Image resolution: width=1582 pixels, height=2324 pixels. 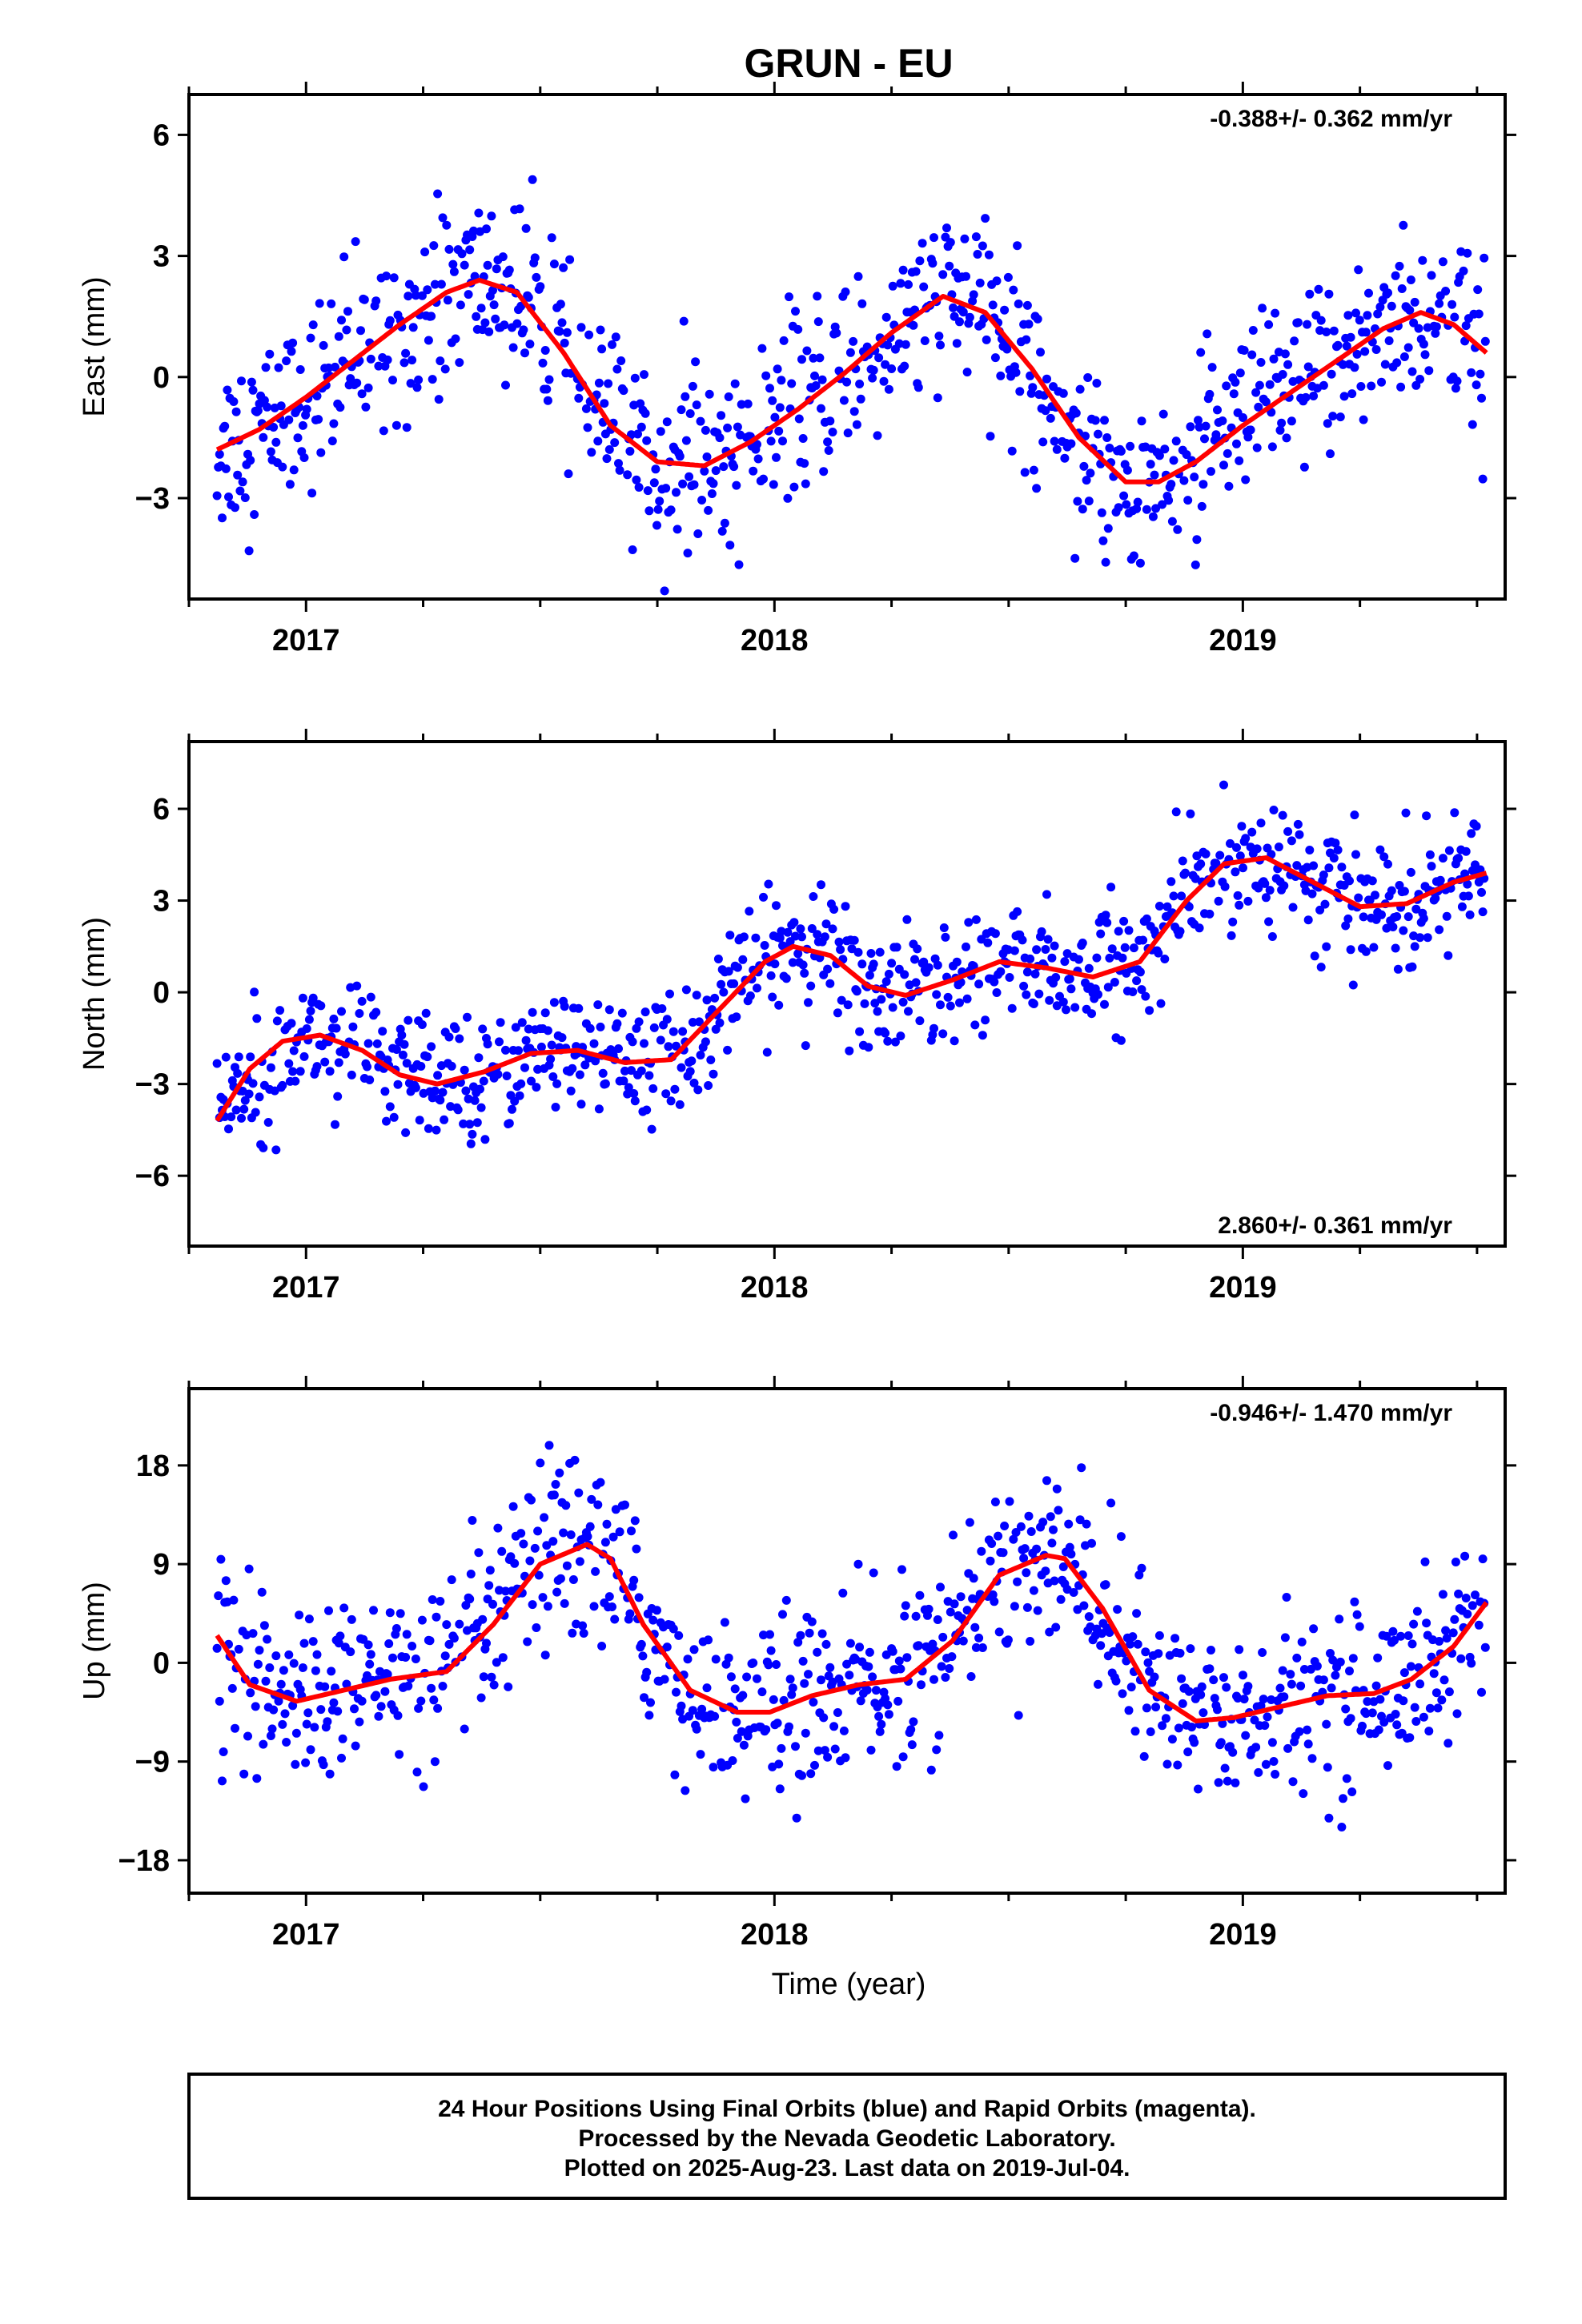 What do you see at coordinates (306, 1935) in the screenshot?
I see `up-xtick-label: 2017` at bounding box center [306, 1935].